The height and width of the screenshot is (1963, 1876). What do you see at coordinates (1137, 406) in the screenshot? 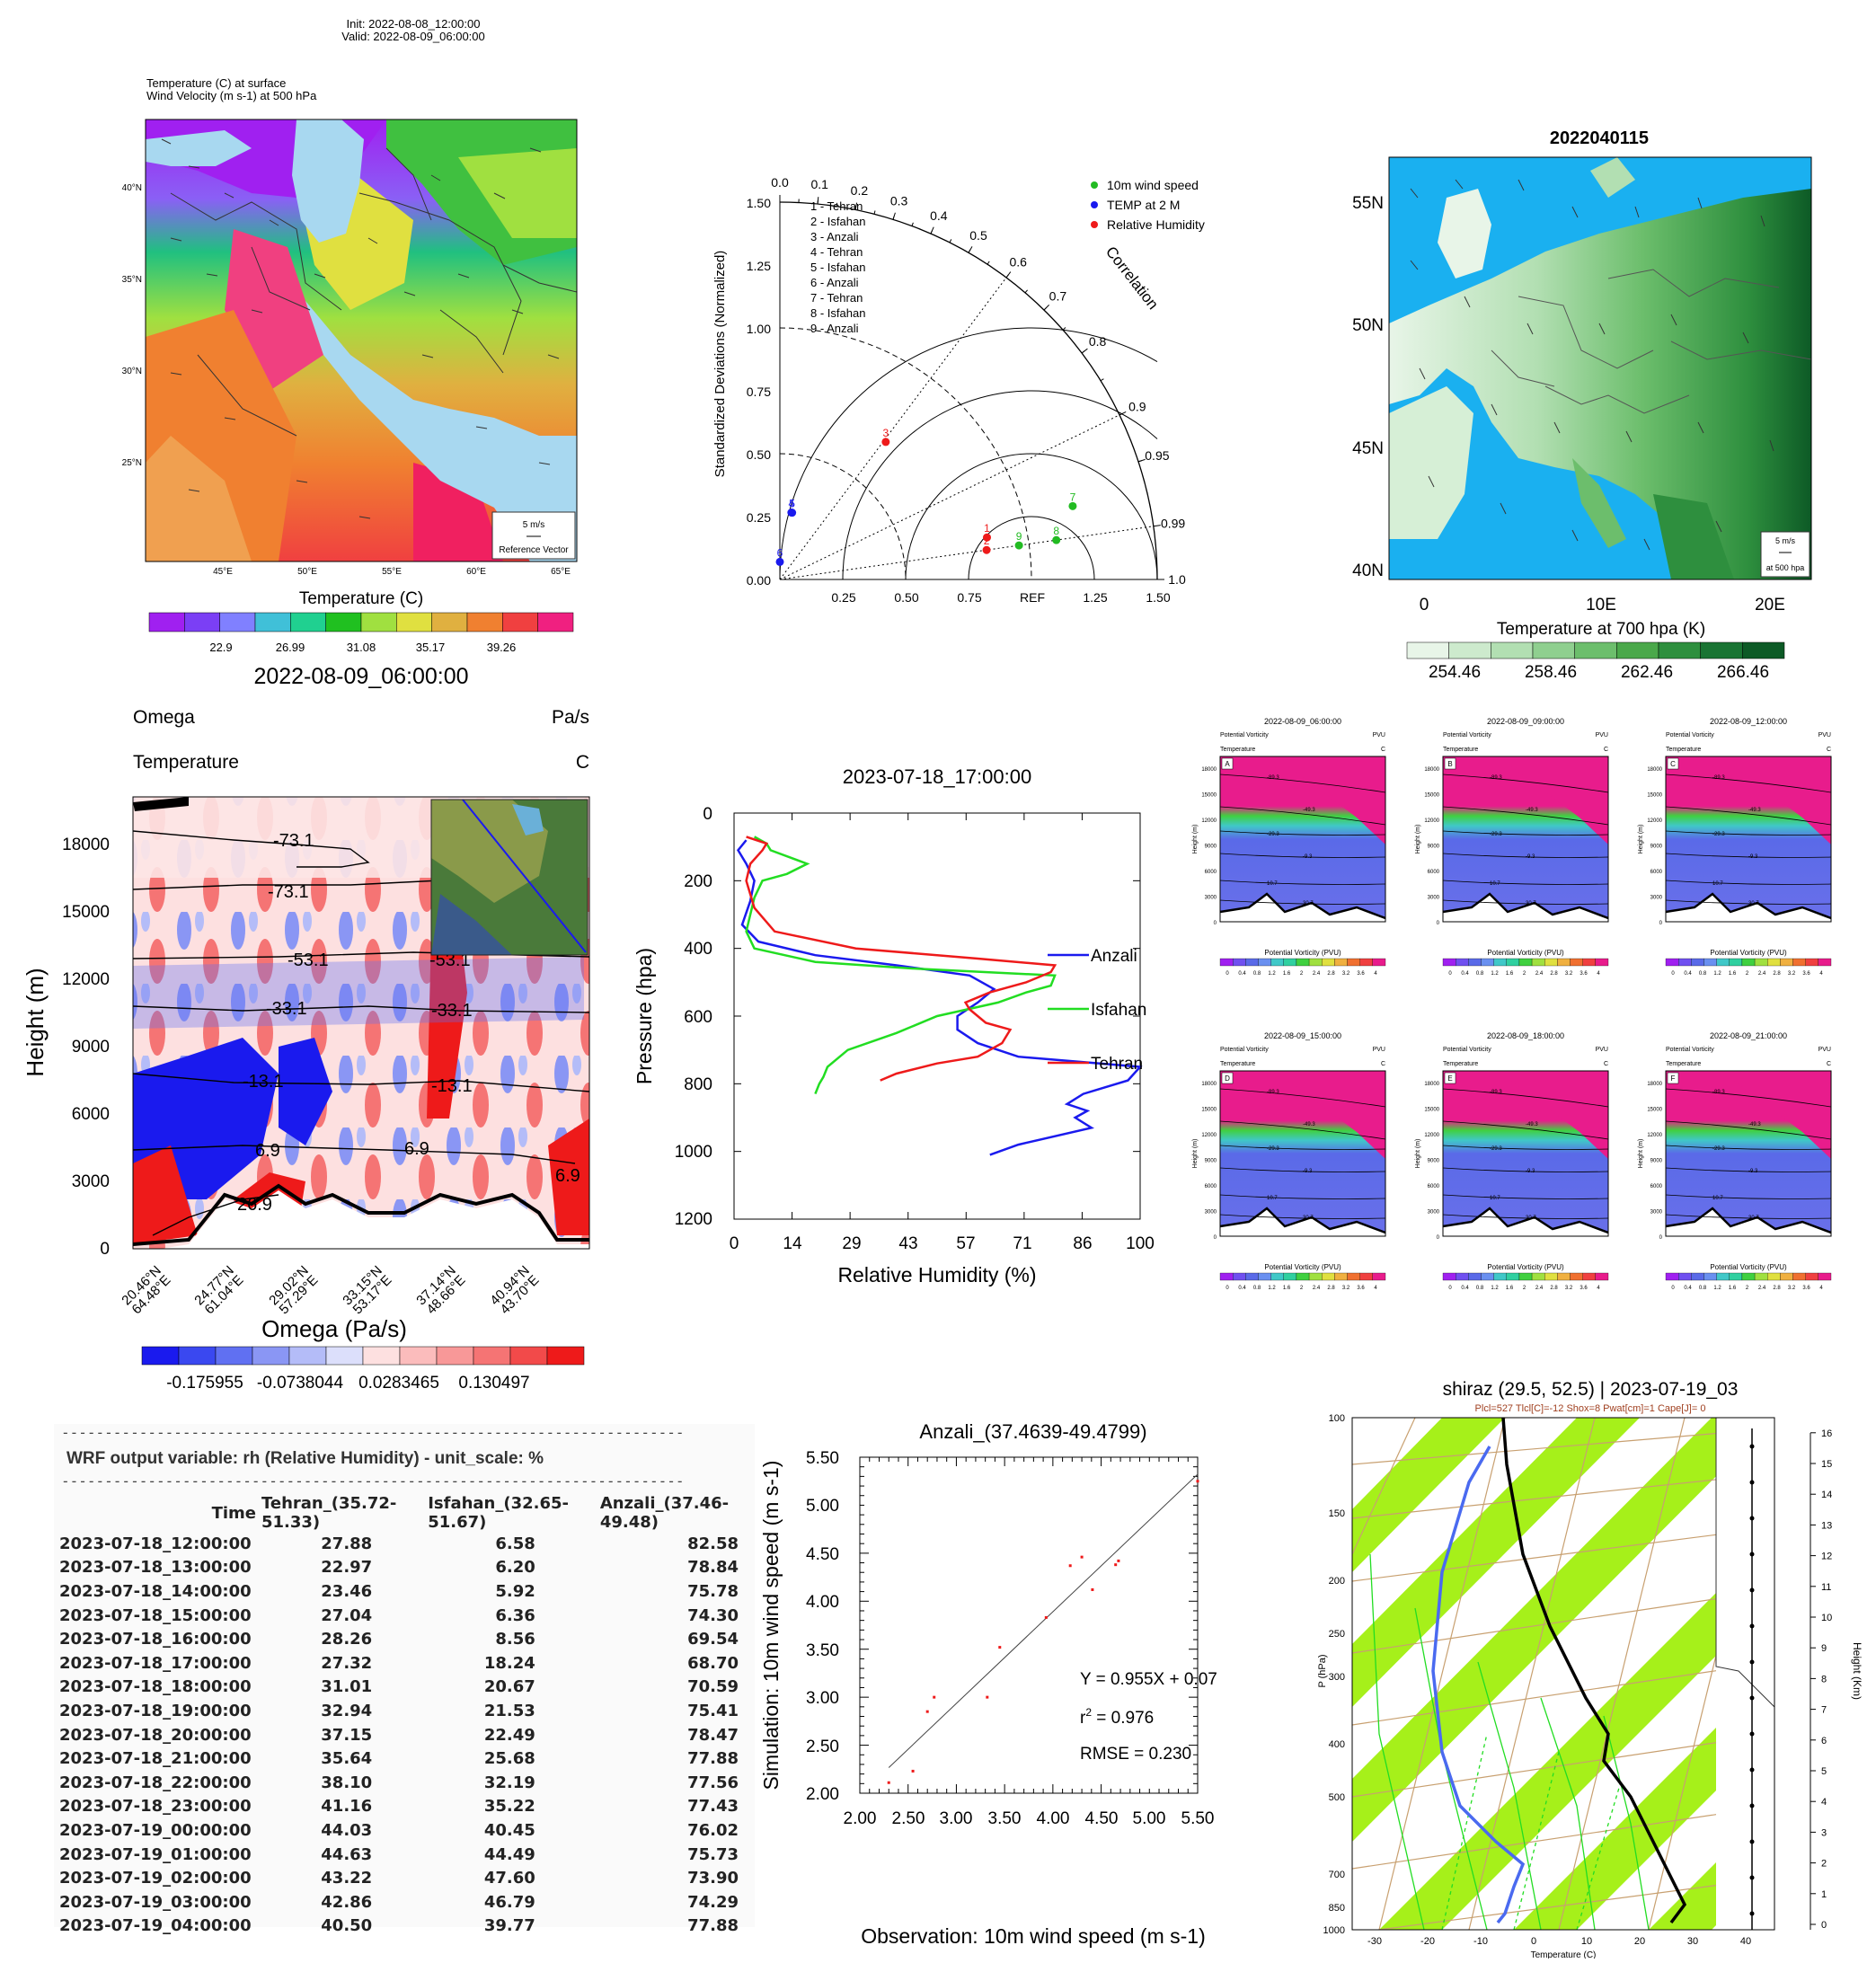
I see `corr-tick: 0.9` at bounding box center [1137, 406].